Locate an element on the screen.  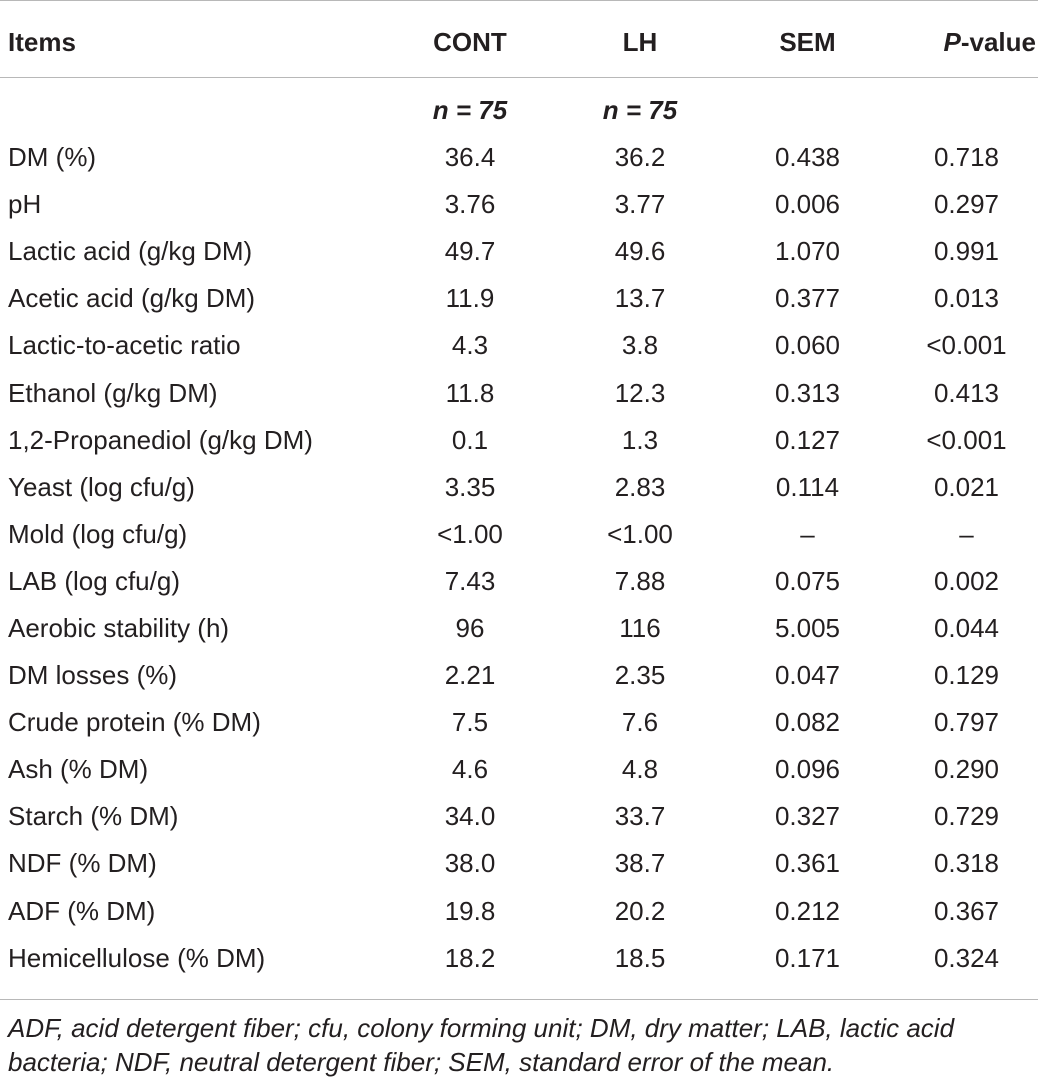
row-label: NDF (% DM) is located at coordinates (82, 863).